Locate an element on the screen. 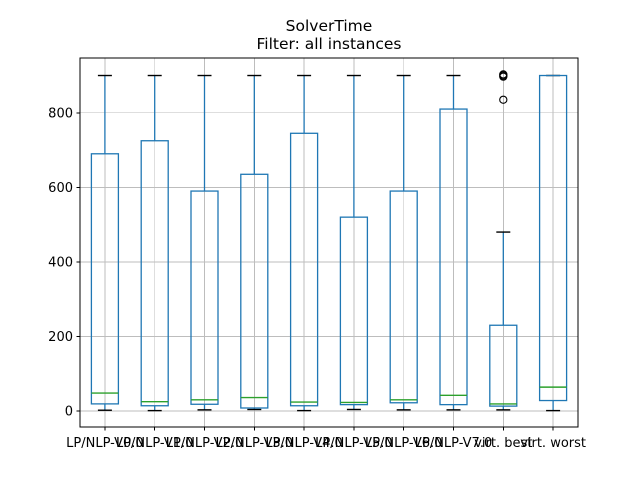 The height and width of the screenshot is (480, 640). y-tick-label: 600 is located at coordinates (60, 188).